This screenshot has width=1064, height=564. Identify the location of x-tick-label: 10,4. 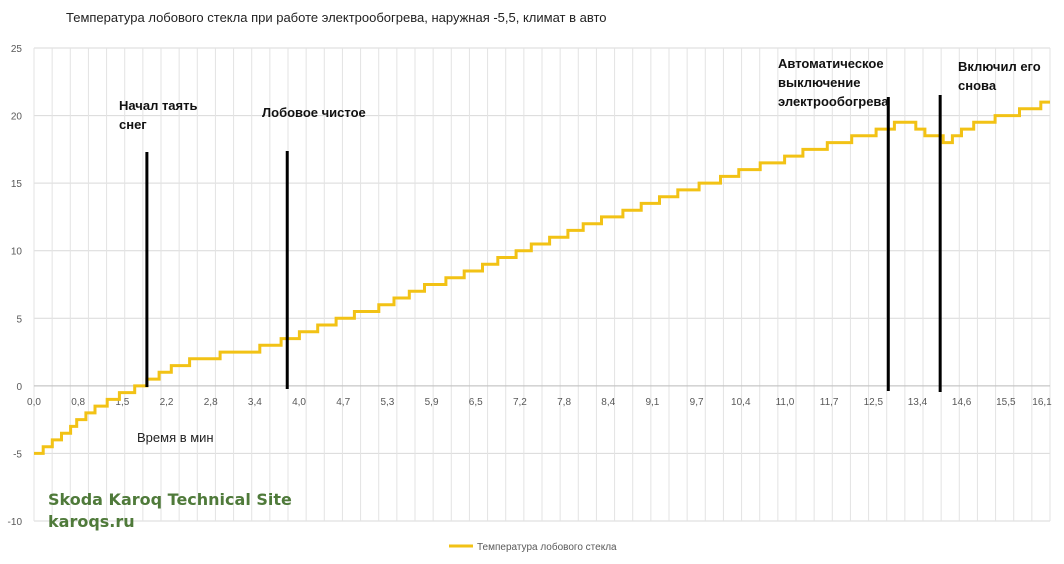
(741, 402).